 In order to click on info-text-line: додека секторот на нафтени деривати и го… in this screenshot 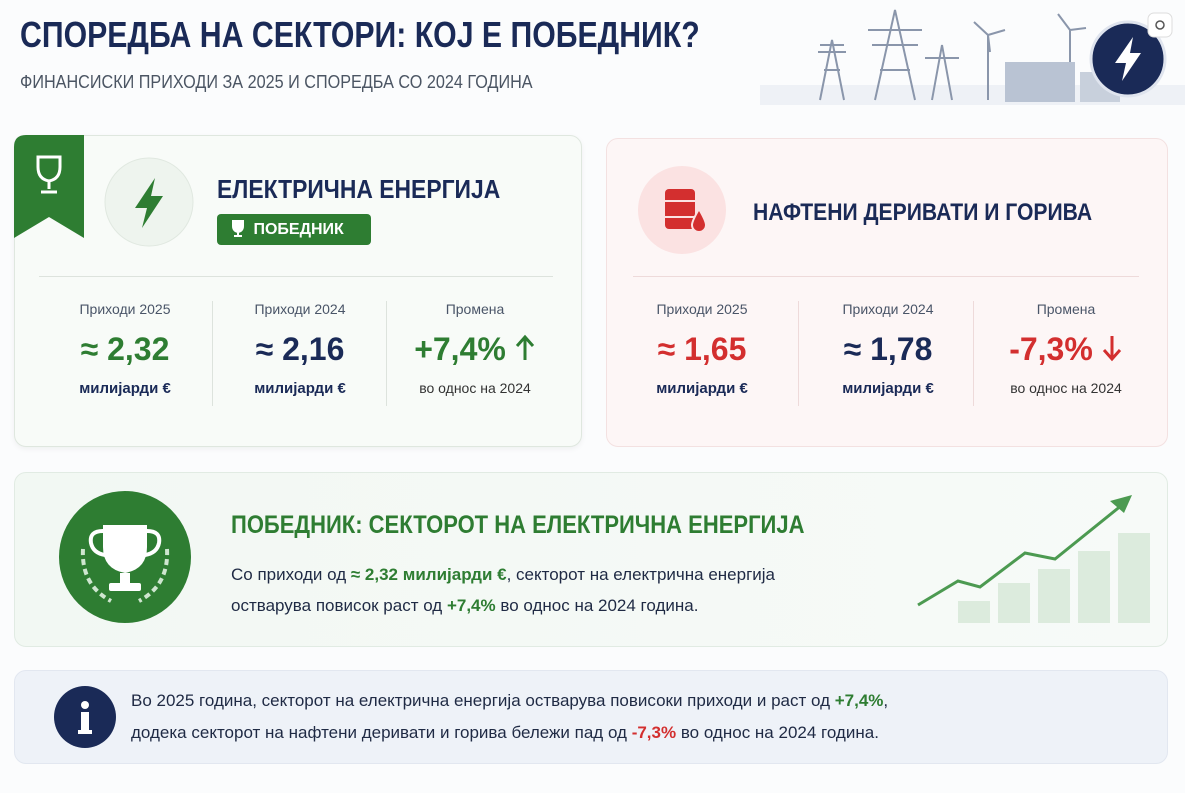, I will do `click(505, 733)`.